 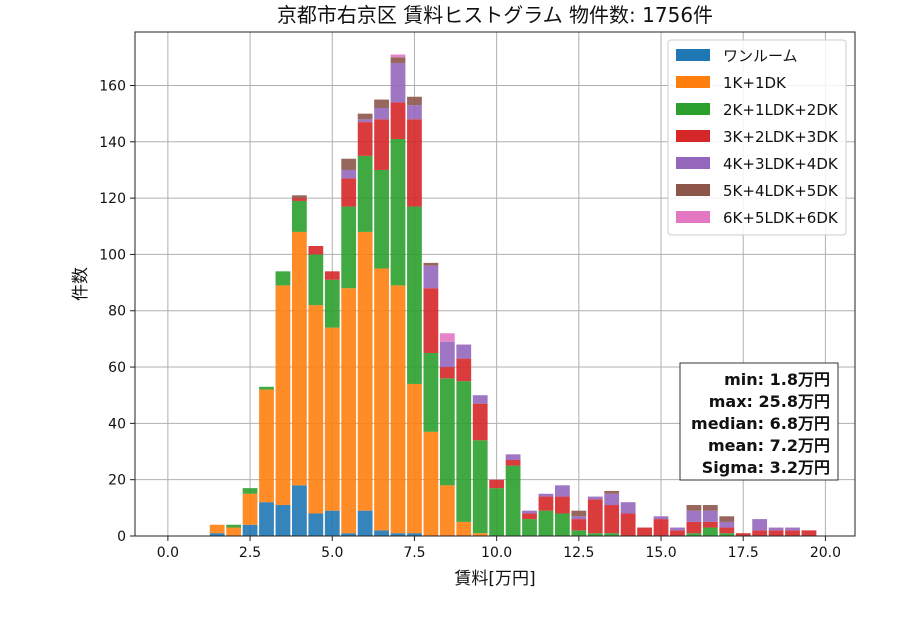 I want to click on y-tick-label-5: 100, so click(x=112, y=255).